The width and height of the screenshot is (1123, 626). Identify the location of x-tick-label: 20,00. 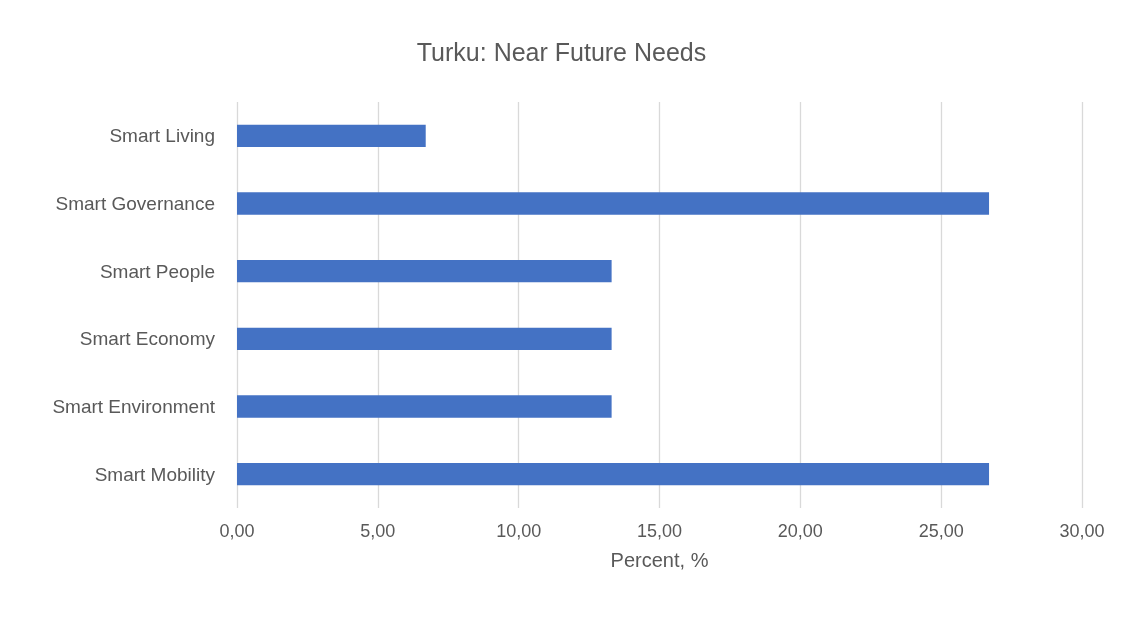
(800, 531).